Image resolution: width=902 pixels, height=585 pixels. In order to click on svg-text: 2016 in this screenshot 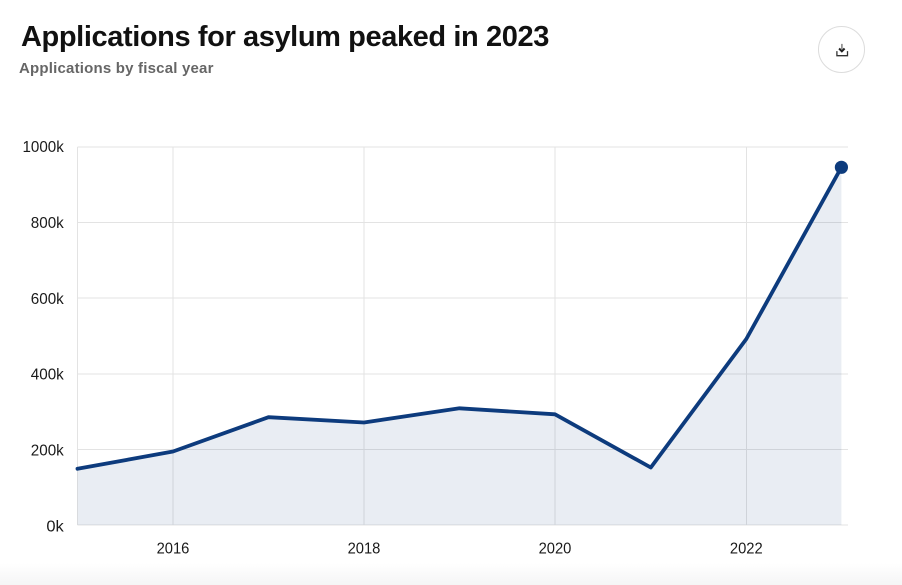, I will do `click(173, 548)`.